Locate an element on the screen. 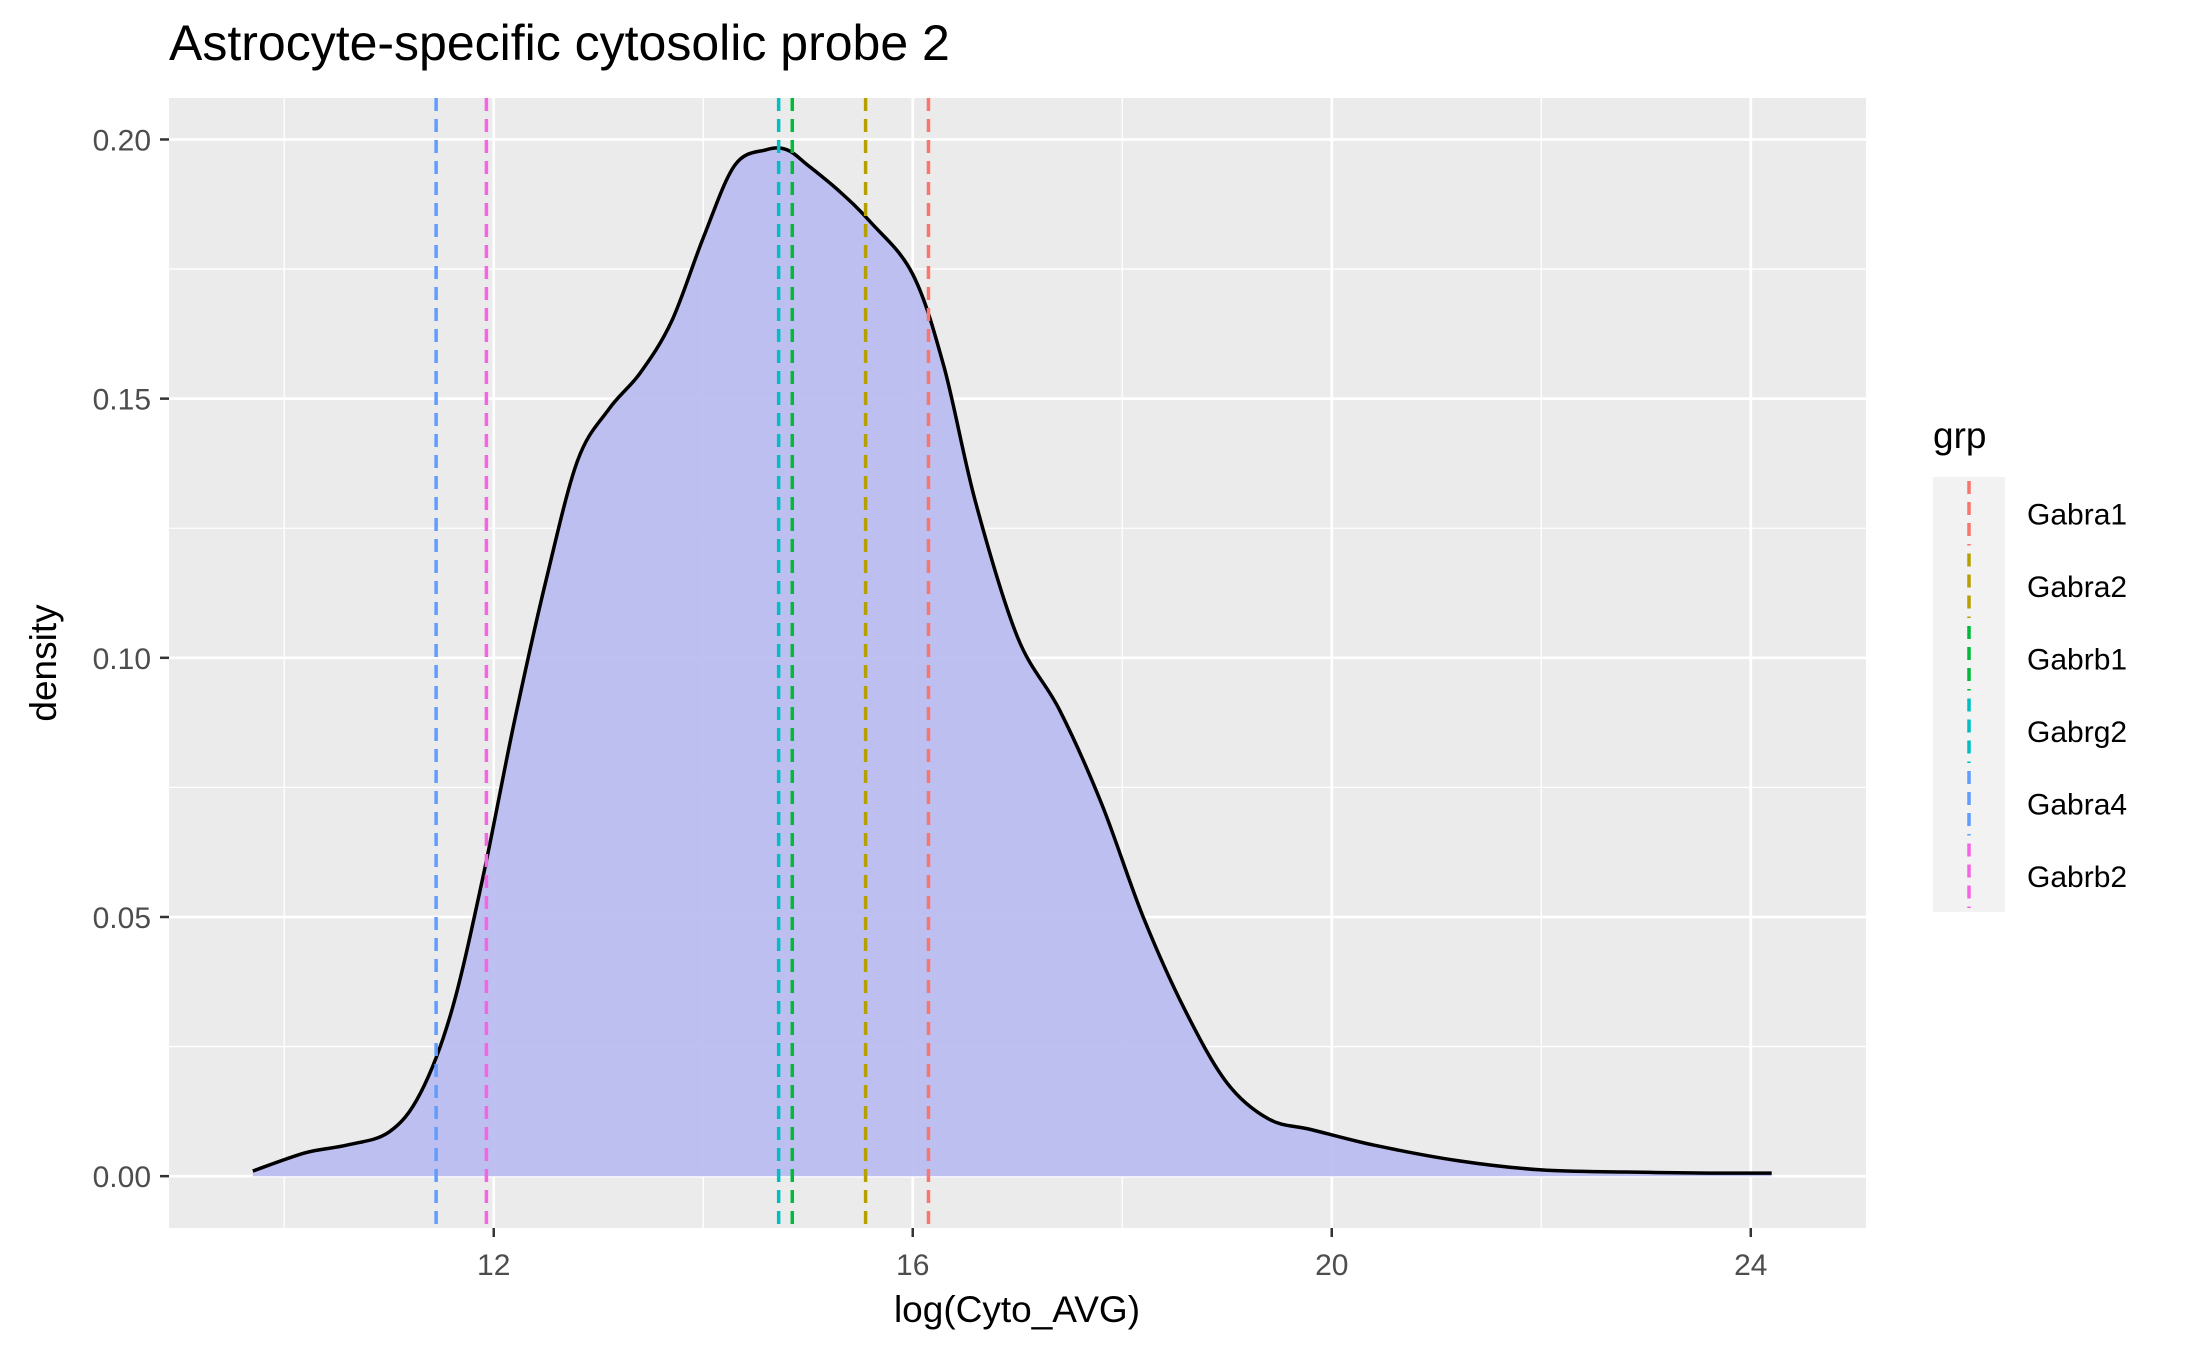 The height and width of the screenshot is (1349, 2187). y-axis-title: density is located at coordinates (43, 663).